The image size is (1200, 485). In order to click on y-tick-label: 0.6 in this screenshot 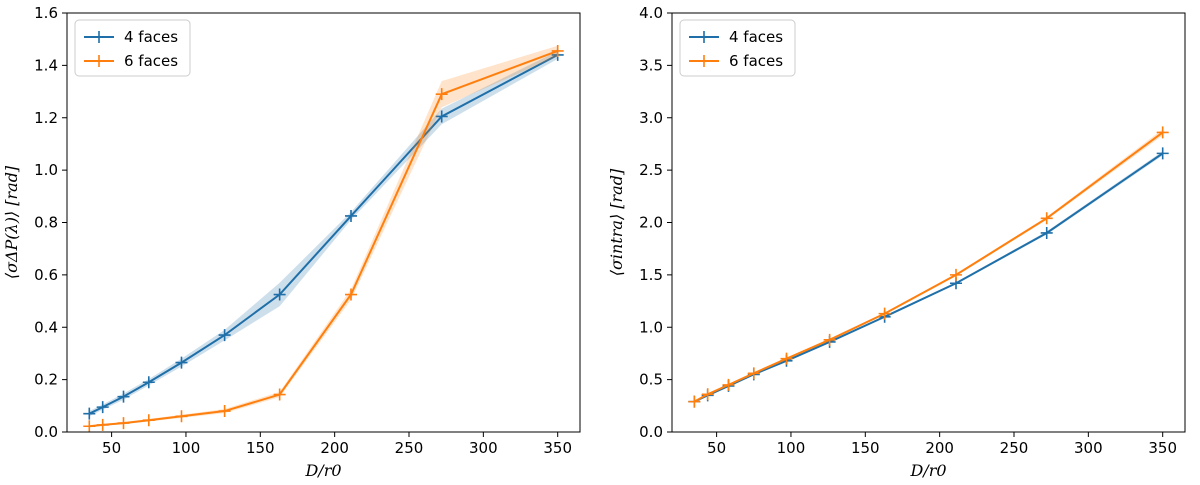, I will do `click(46, 275)`.